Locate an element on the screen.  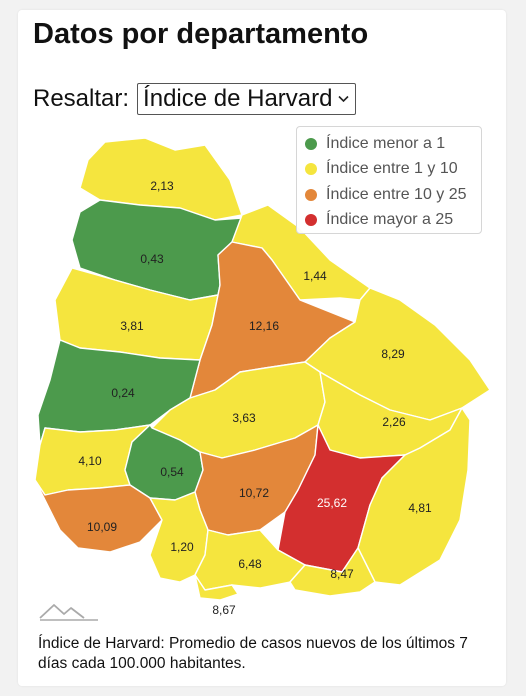
department-label-5: 8,29 is located at coordinates (393, 354).